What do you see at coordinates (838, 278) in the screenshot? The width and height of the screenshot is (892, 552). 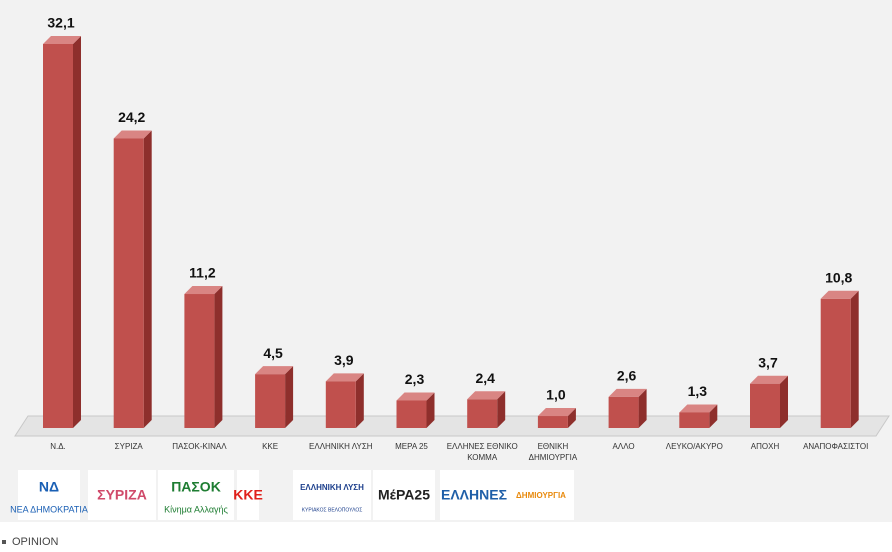 I see `data-label: 10,8` at bounding box center [838, 278].